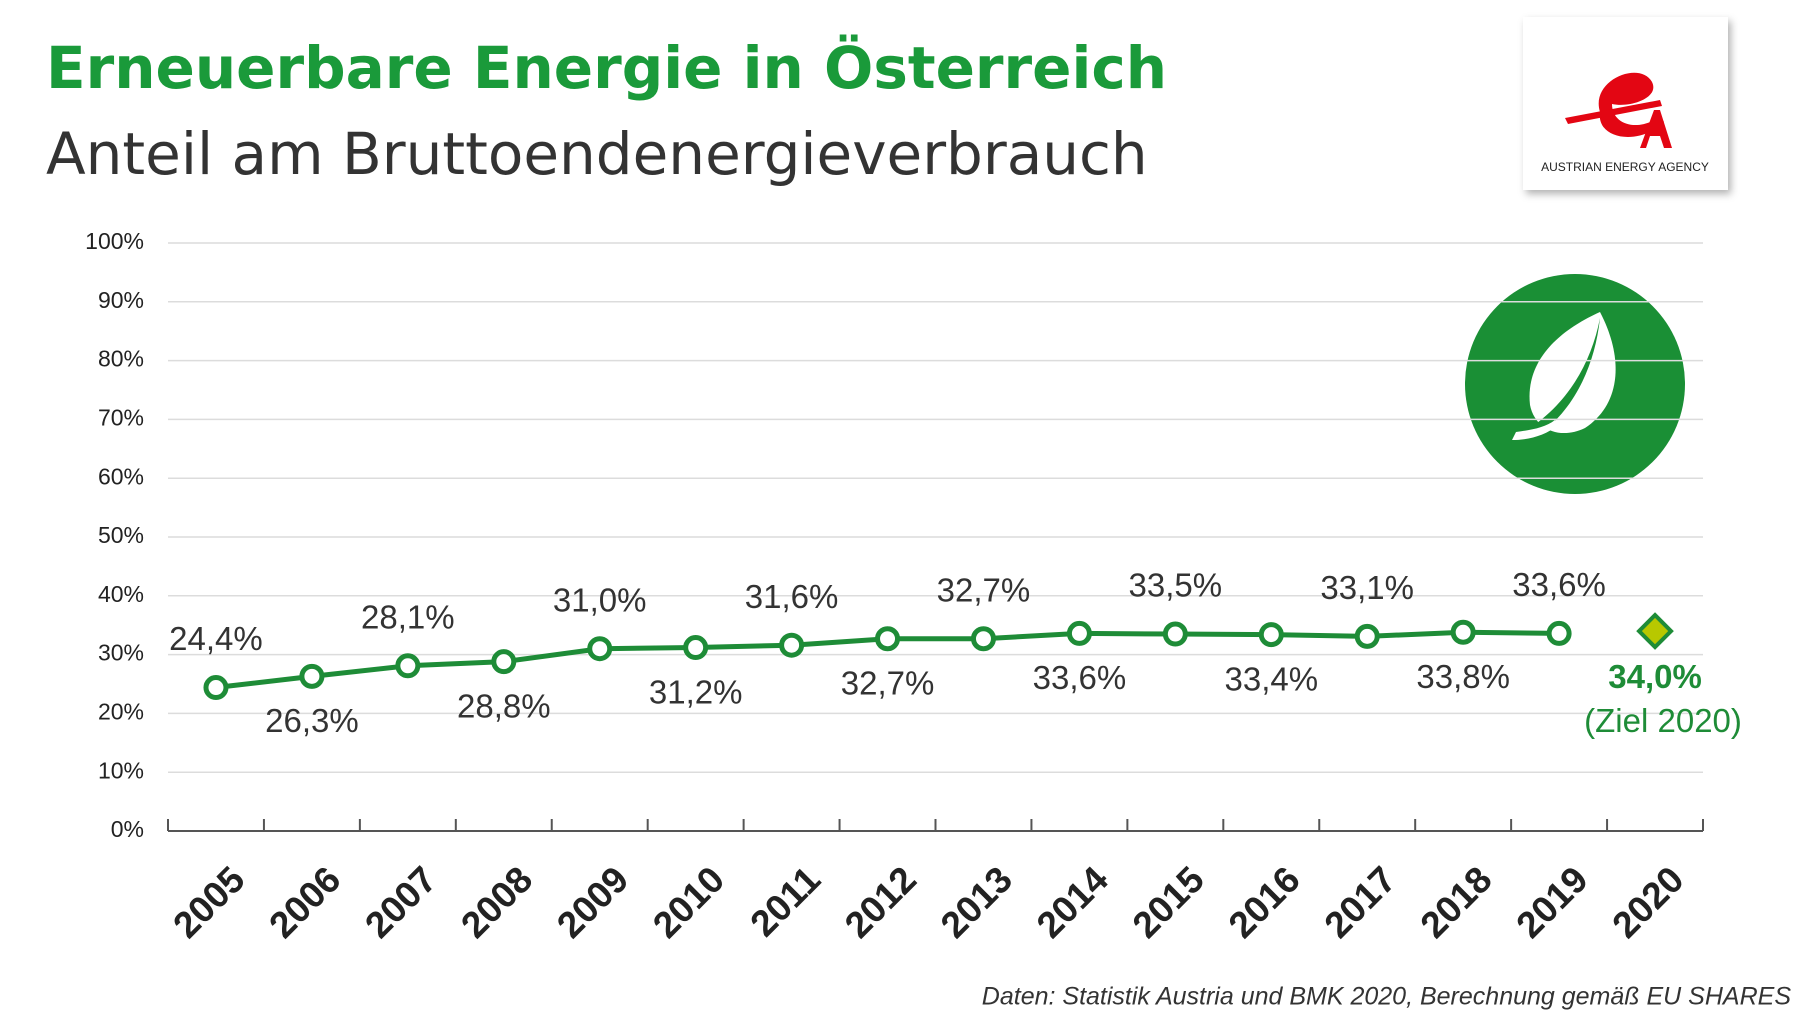 This screenshot has width=1800, height=1029. I want to click on y-tick-label: 40%, so click(121, 594).